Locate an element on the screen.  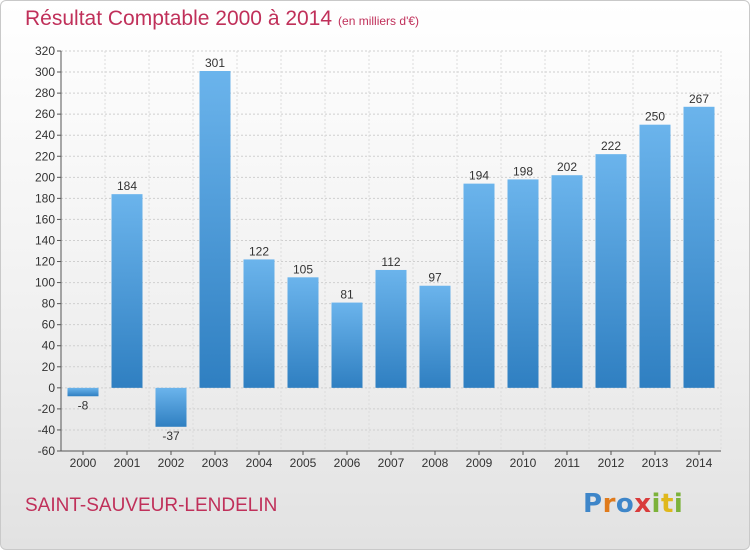
x-tick-label: 2004 is located at coordinates (259, 463).